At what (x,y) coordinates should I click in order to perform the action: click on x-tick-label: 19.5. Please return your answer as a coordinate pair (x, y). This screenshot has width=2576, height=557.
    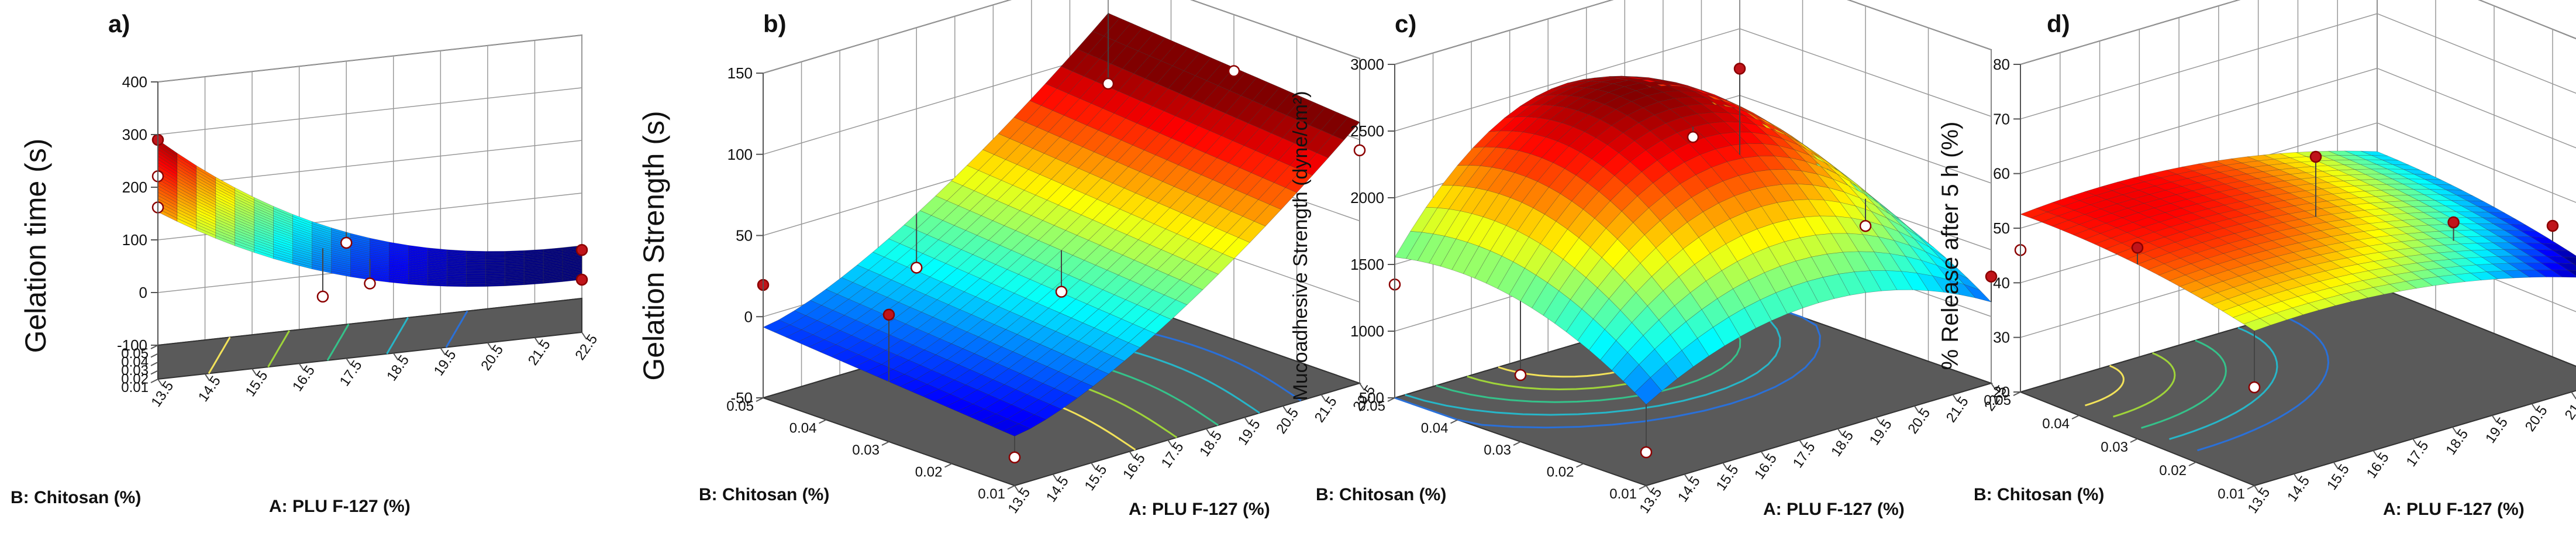
    Looking at the image, I should click on (1249, 432).